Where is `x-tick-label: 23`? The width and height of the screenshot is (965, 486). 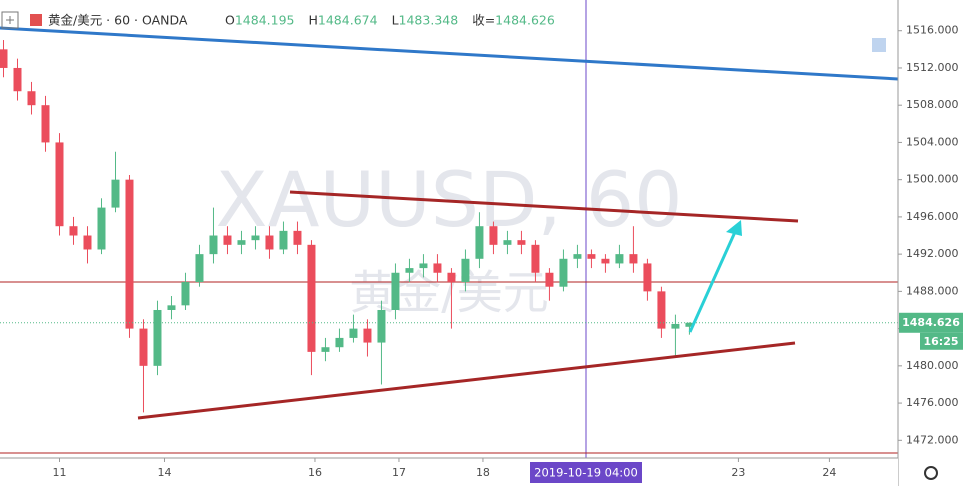
x-tick-label: 23 is located at coordinates (738, 472).